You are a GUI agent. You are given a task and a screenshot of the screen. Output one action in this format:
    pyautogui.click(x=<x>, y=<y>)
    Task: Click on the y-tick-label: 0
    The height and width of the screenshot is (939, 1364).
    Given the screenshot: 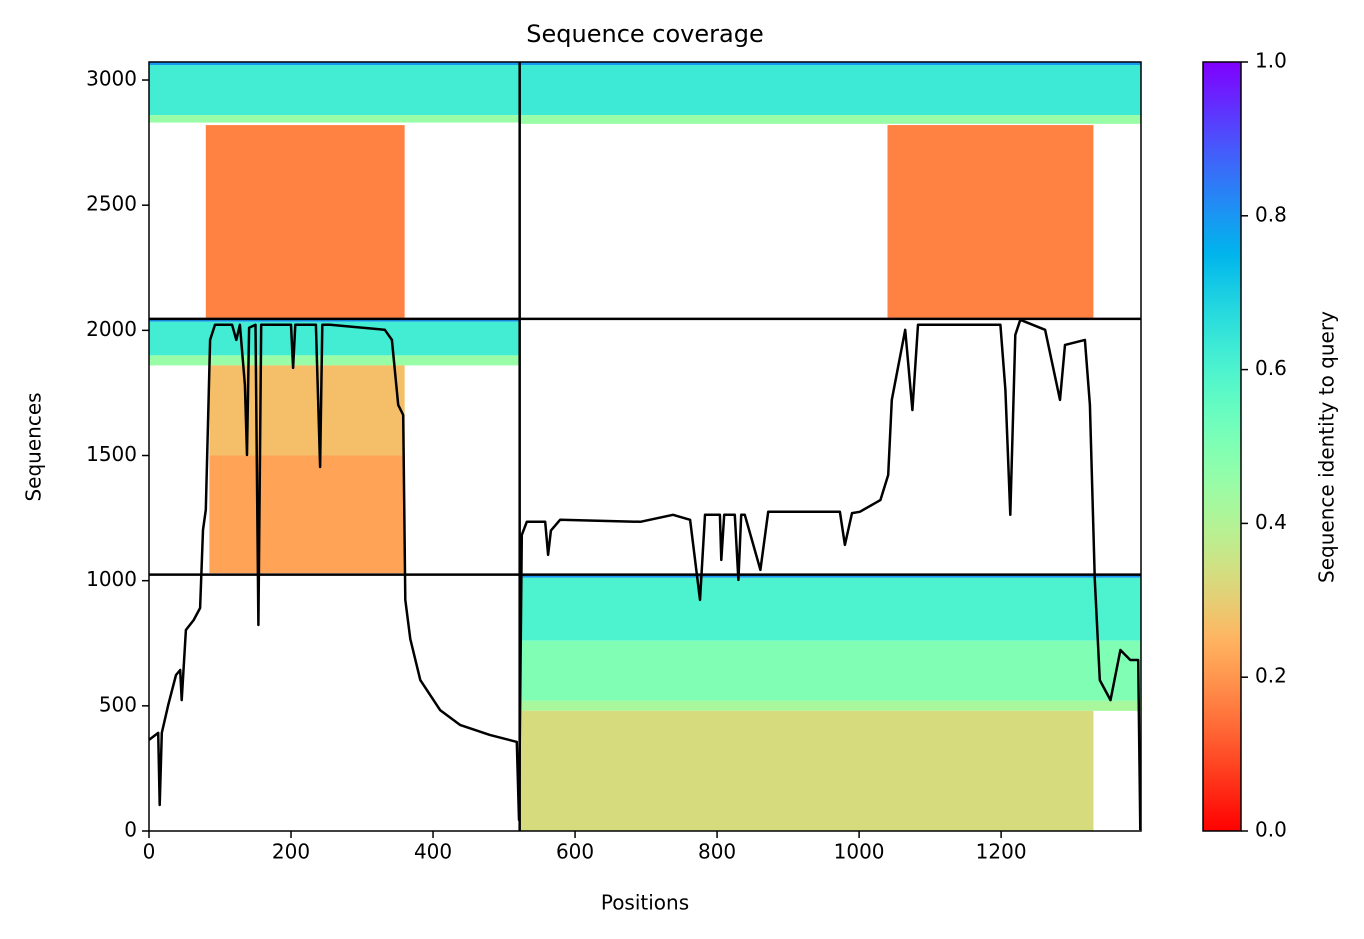 What is the action you would take?
    pyautogui.click(x=130, y=830)
    